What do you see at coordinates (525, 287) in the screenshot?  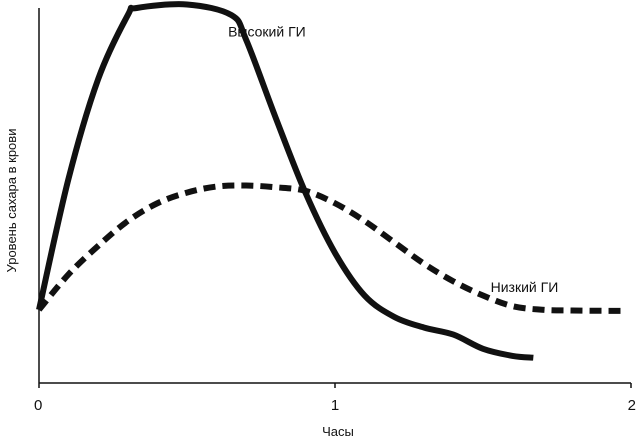 I see `series-label-low-gi: Низкий ГИ` at bounding box center [525, 287].